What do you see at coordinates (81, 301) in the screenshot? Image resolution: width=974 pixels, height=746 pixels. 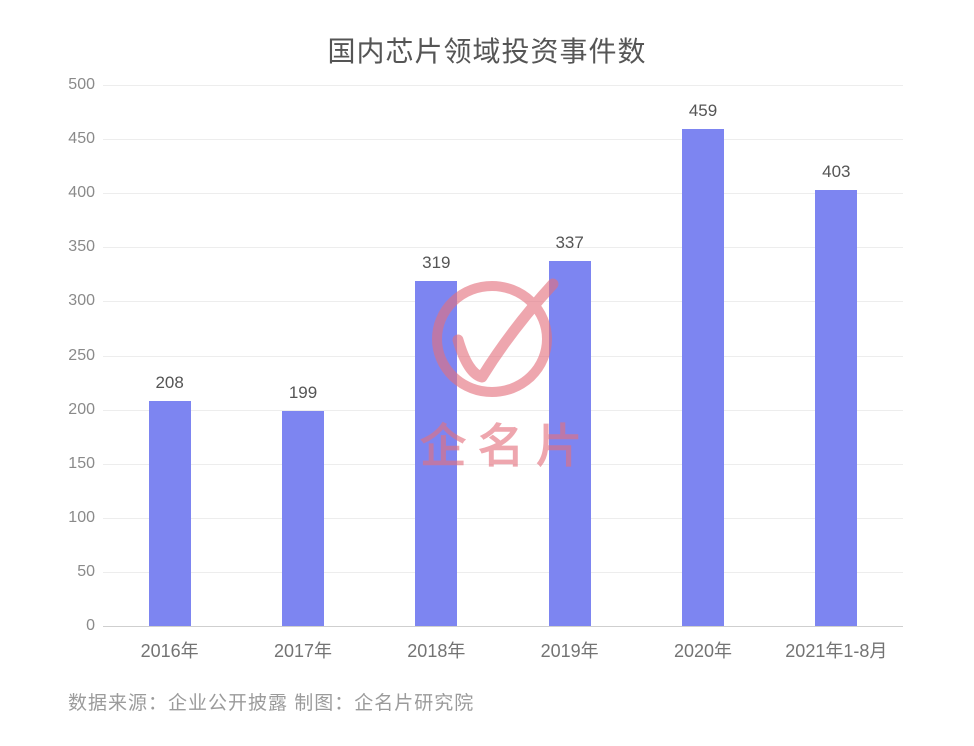 I see `y-tick-label-300: 300` at bounding box center [81, 301].